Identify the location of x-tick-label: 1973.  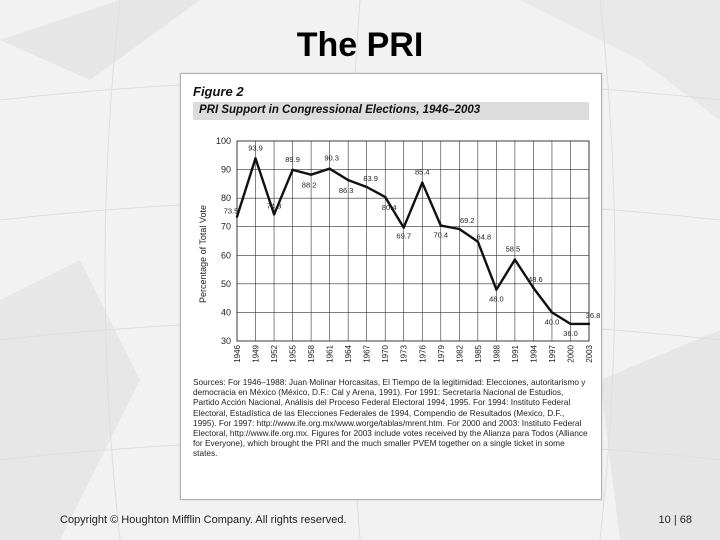
(404, 353).